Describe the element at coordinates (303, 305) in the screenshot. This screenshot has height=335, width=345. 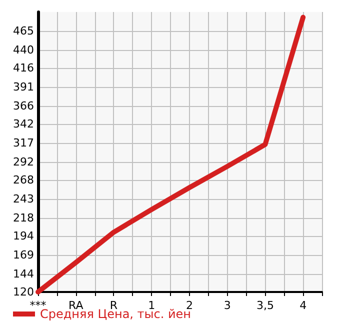
I see `x-tick-label: 4` at that location.